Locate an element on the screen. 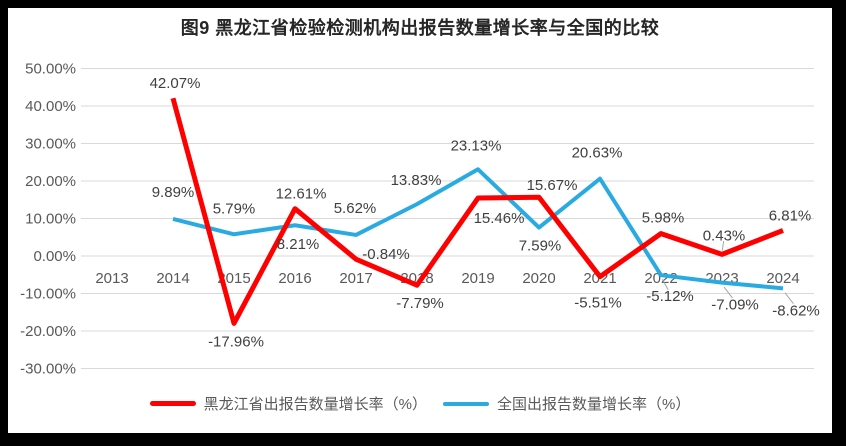 The image size is (846, 446). x-axis-tick-label: 2019 is located at coordinates (477, 278).